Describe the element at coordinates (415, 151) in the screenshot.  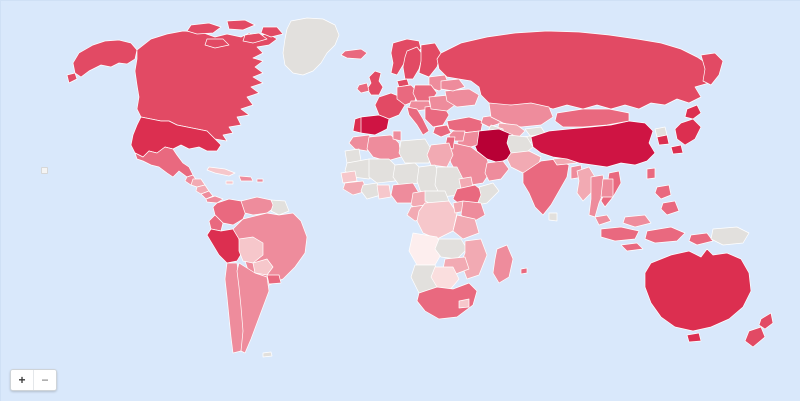
I see `country-libya` at that location.